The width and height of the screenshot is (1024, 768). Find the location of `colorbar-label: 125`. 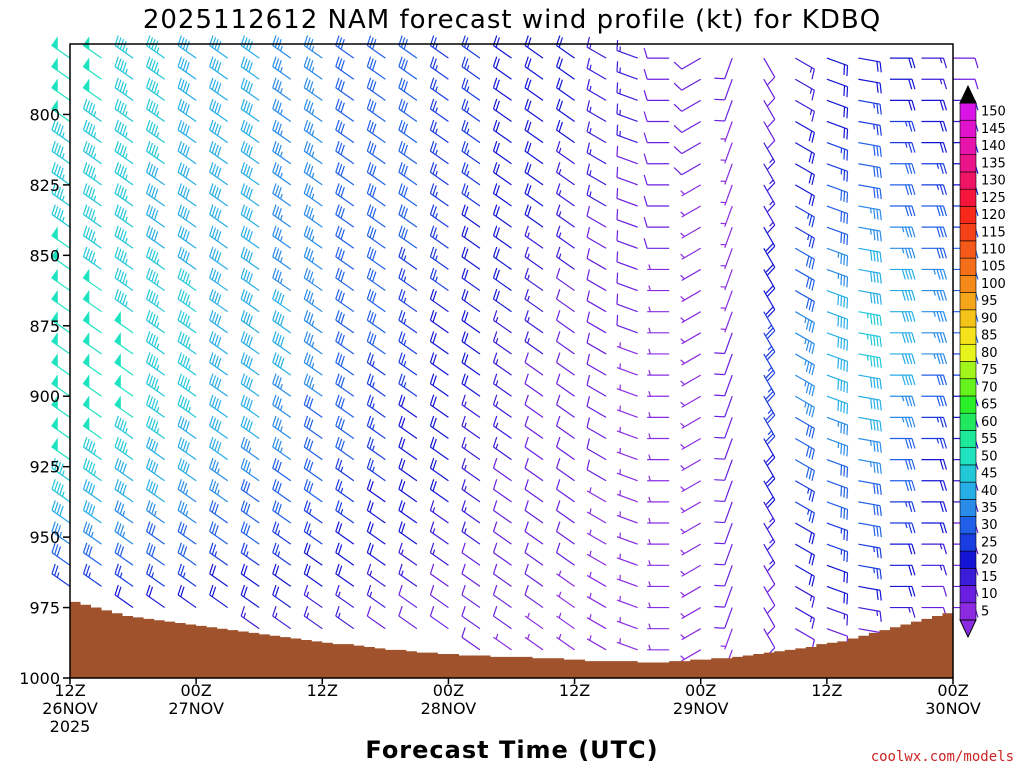

colorbar-label: 125 is located at coordinates (993, 198).